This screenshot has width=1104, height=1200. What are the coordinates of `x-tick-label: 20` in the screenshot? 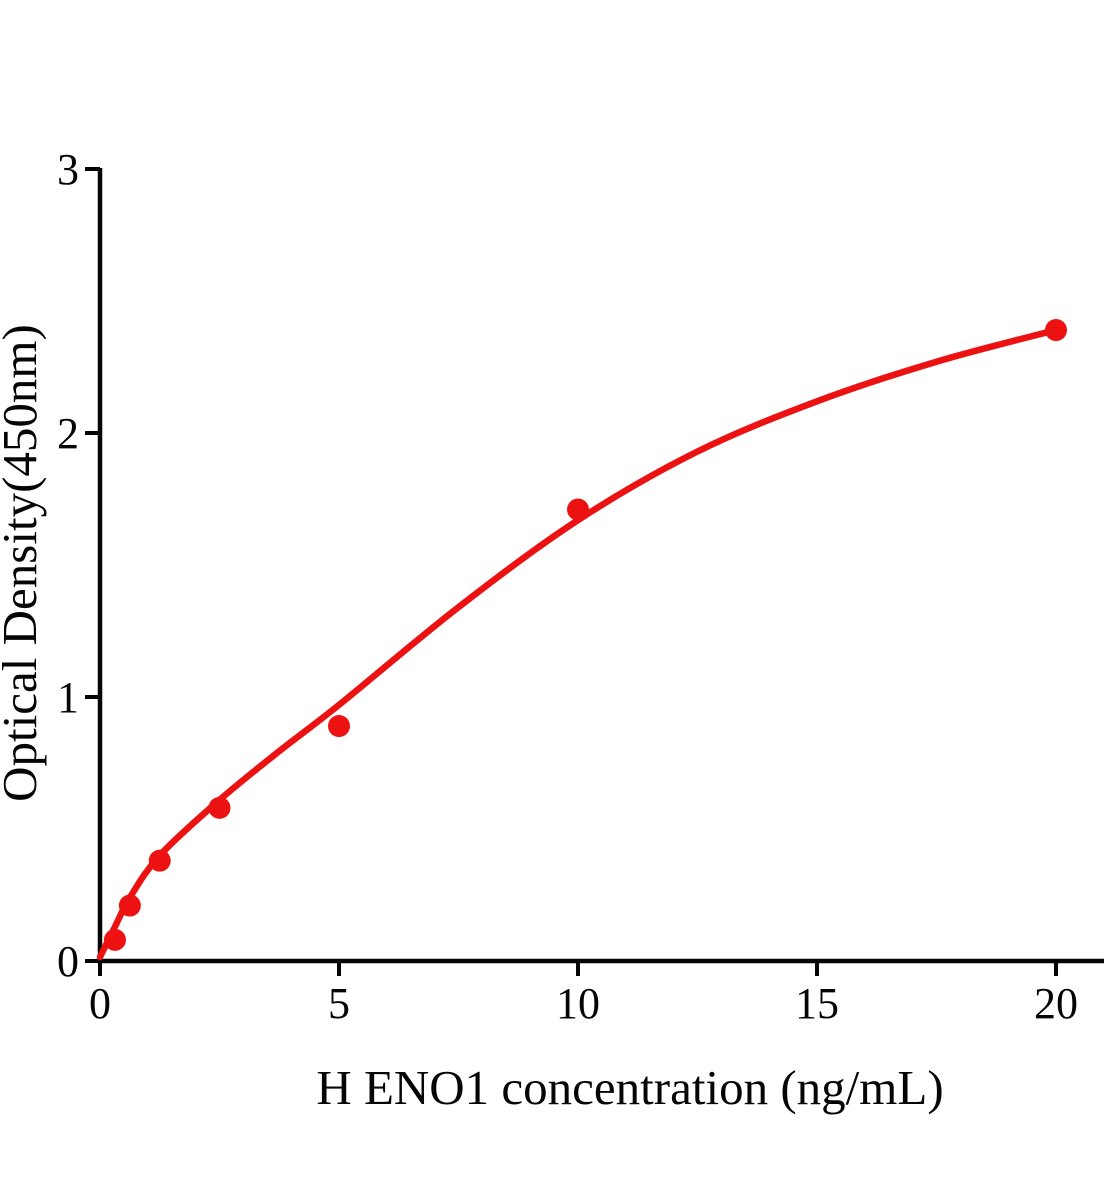 It's located at (1056, 1003).